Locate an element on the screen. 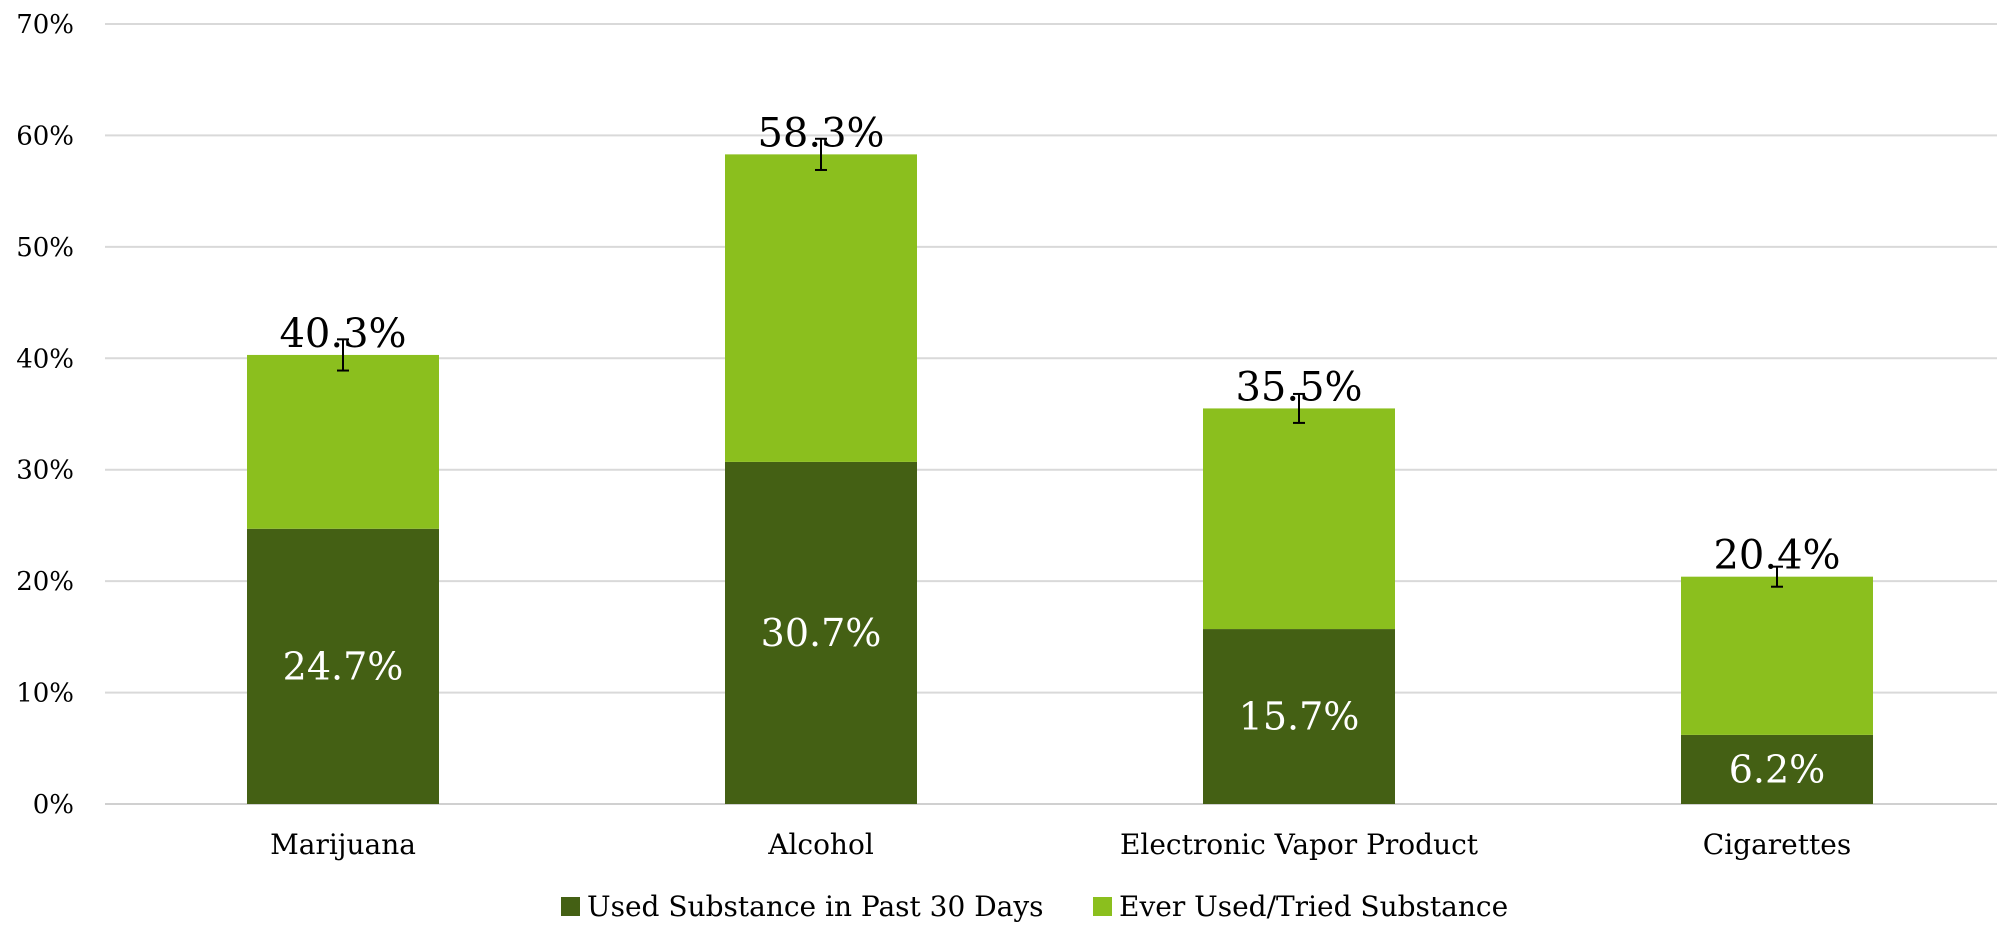  y-tick-label: 70% is located at coordinates (45, 25).